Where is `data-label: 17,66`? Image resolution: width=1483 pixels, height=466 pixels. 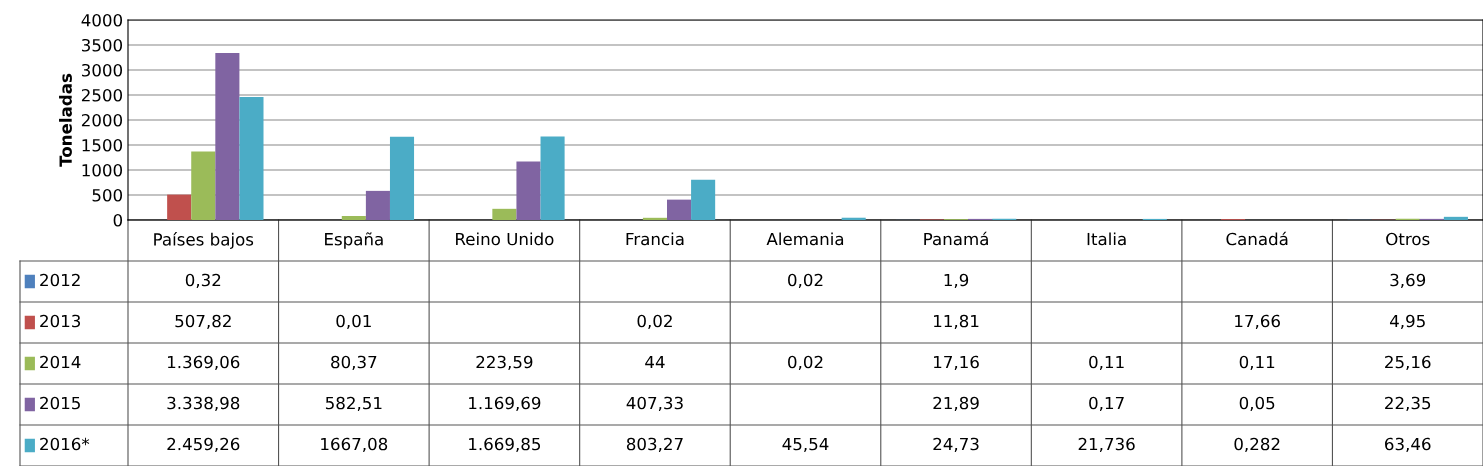
data-label: 17,66 is located at coordinates (1257, 322).